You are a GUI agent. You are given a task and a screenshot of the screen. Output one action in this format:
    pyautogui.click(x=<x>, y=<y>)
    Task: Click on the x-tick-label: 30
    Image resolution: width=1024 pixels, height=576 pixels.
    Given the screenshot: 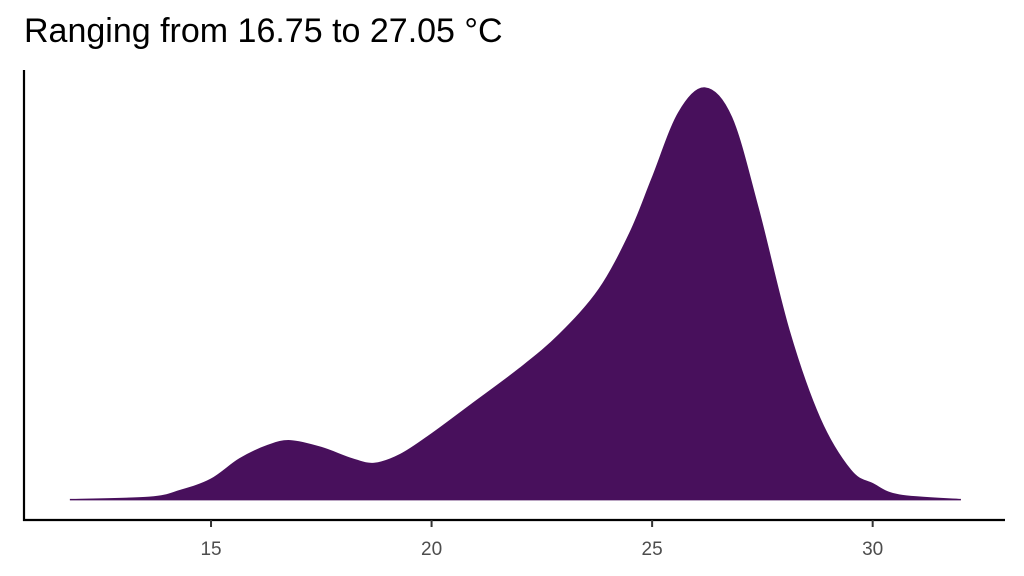 What is the action you would take?
    pyautogui.click(x=872, y=549)
    